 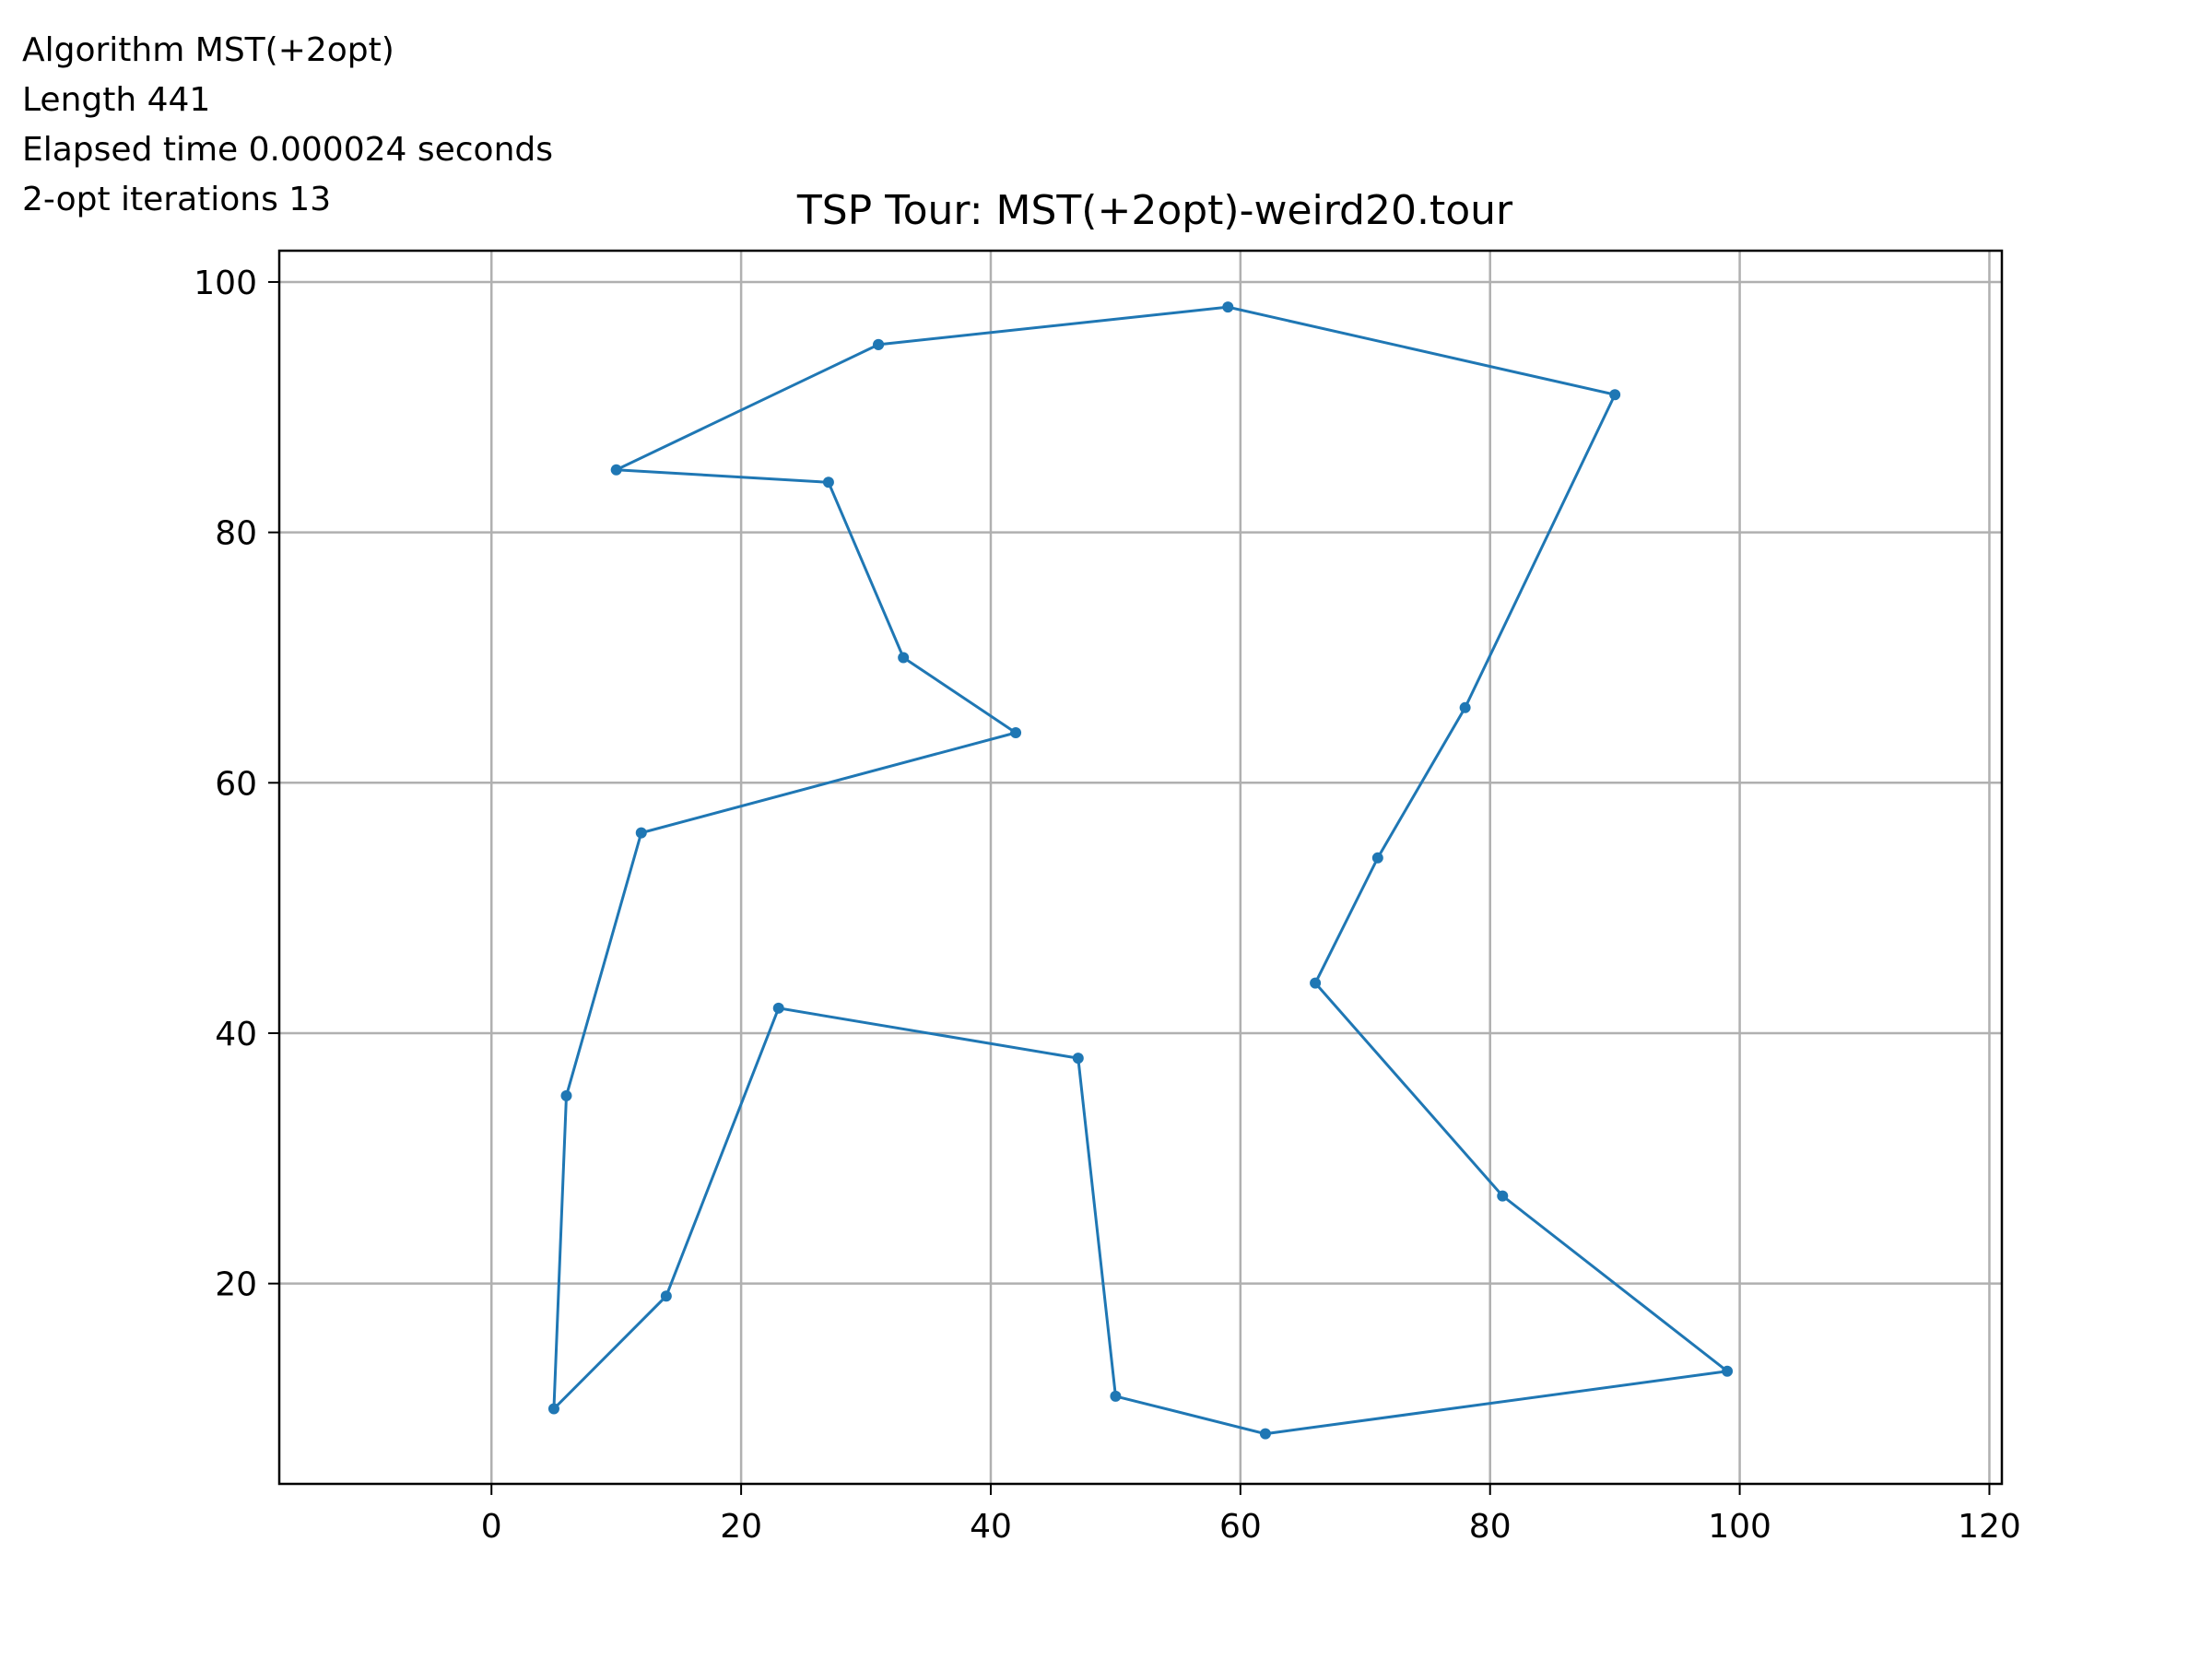 I want to click on x-tick-label: 80, so click(x=1490, y=1527).